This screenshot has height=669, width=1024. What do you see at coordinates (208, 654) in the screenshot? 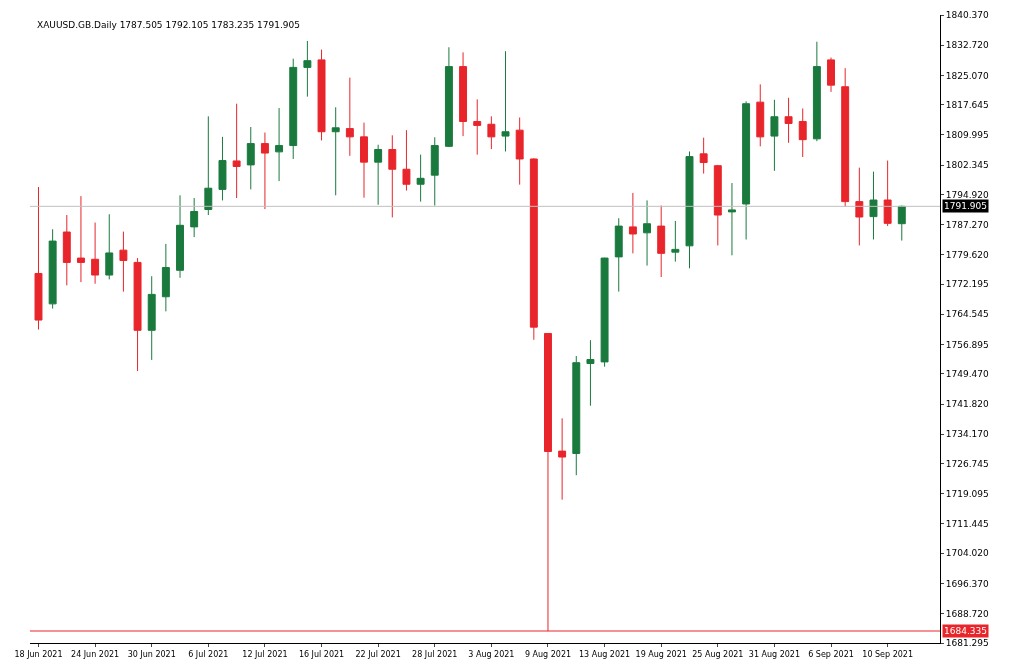
I see `x-tick-label: 6 Jul 2021` at bounding box center [208, 654].